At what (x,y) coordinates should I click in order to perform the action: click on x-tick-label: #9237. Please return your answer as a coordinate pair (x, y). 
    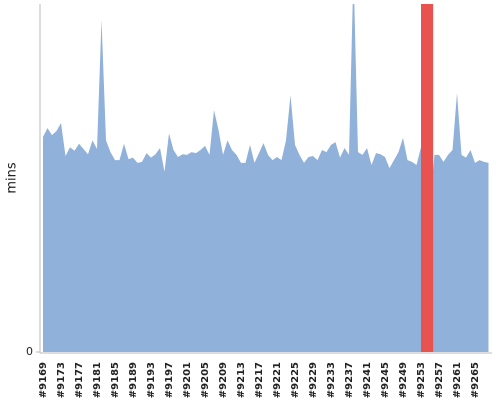
    Looking at the image, I should click on (349, 380).